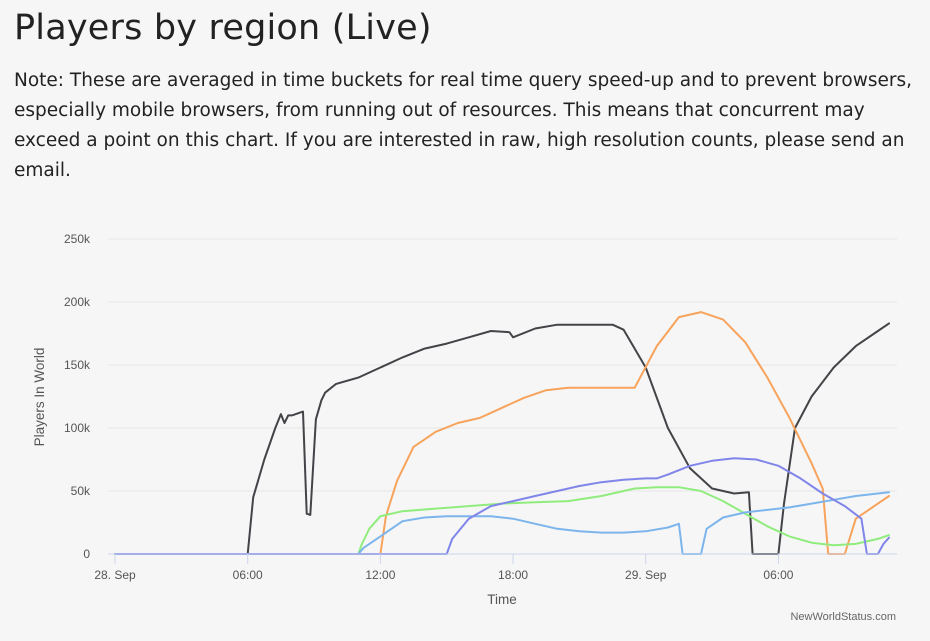 This screenshot has width=930, height=641. What do you see at coordinates (223, 28) in the screenshot?
I see `page-title: Players by region (Live)` at bounding box center [223, 28].